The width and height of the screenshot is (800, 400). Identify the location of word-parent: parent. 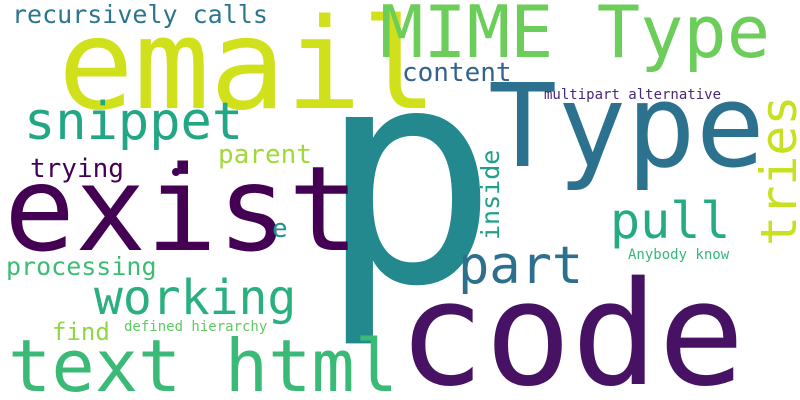
(265, 155).